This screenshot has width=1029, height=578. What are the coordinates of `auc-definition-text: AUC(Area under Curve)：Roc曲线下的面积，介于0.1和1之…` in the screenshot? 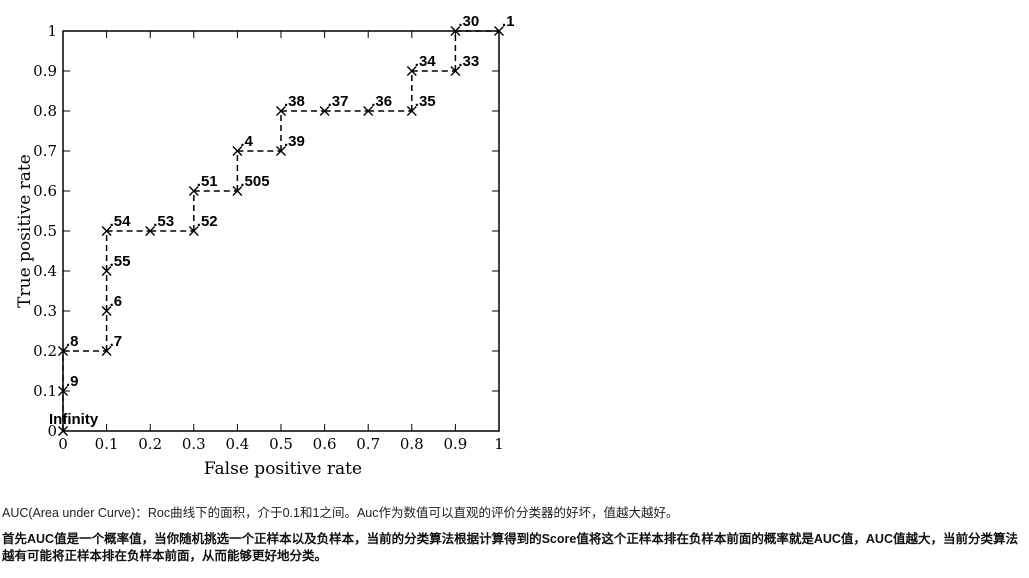 It's located at (340, 513).